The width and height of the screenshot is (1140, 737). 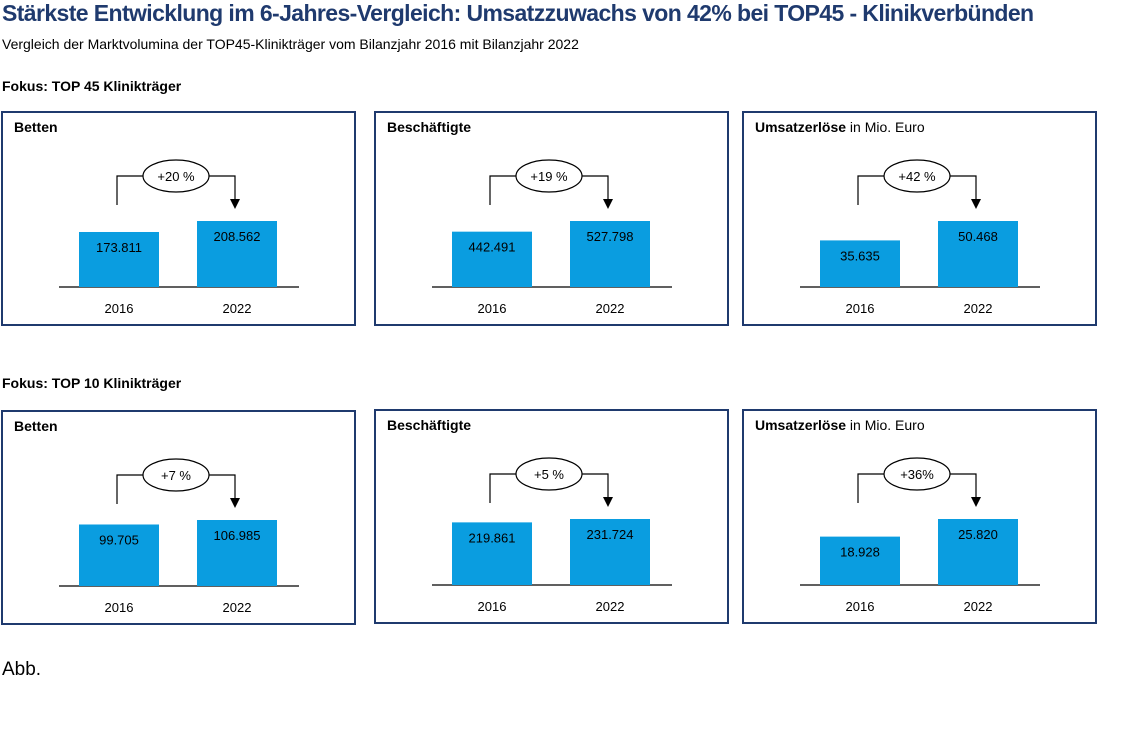 I want to click on change-label: +7 %, so click(x=176, y=475).